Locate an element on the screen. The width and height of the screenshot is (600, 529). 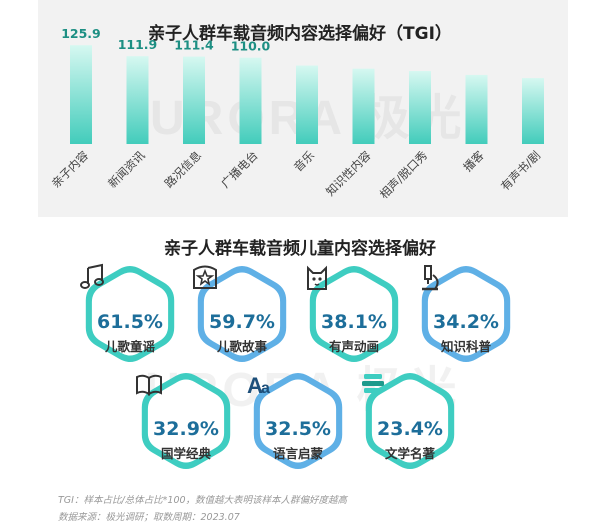
category-label-3: 广播电台 is located at coordinates (239, 169).